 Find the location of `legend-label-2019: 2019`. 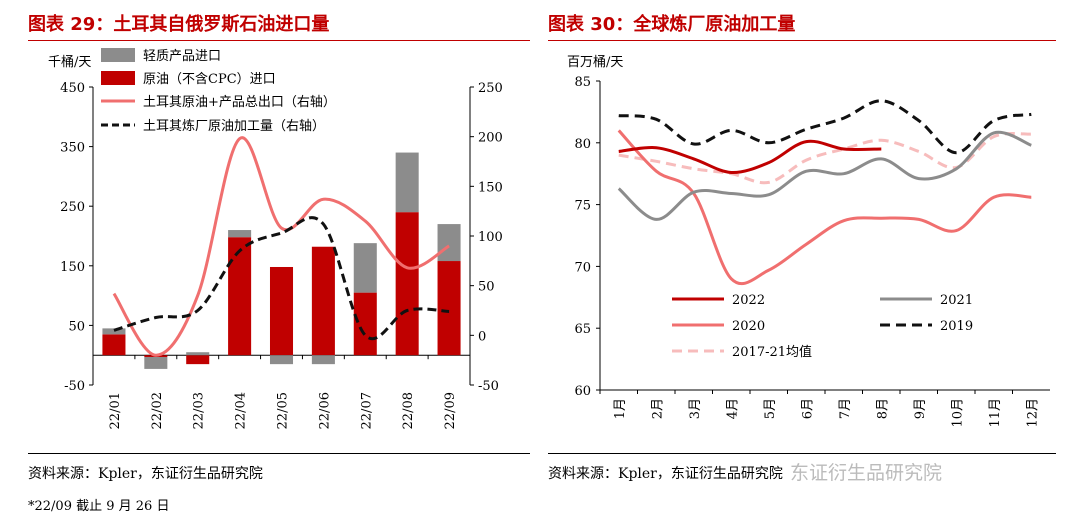

legend-label-2019: 2019 is located at coordinates (956, 326).